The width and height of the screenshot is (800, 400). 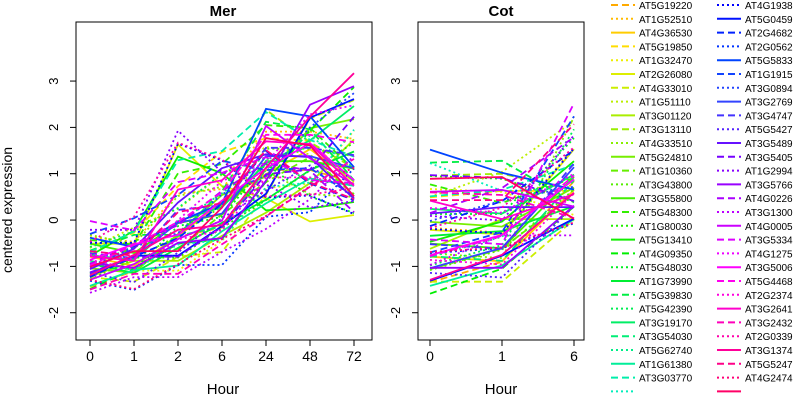 What do you see at coordinates (769, 20) in the screenshot?
I see `legend-label: AT5G0459` at bounding box center [769, 20].